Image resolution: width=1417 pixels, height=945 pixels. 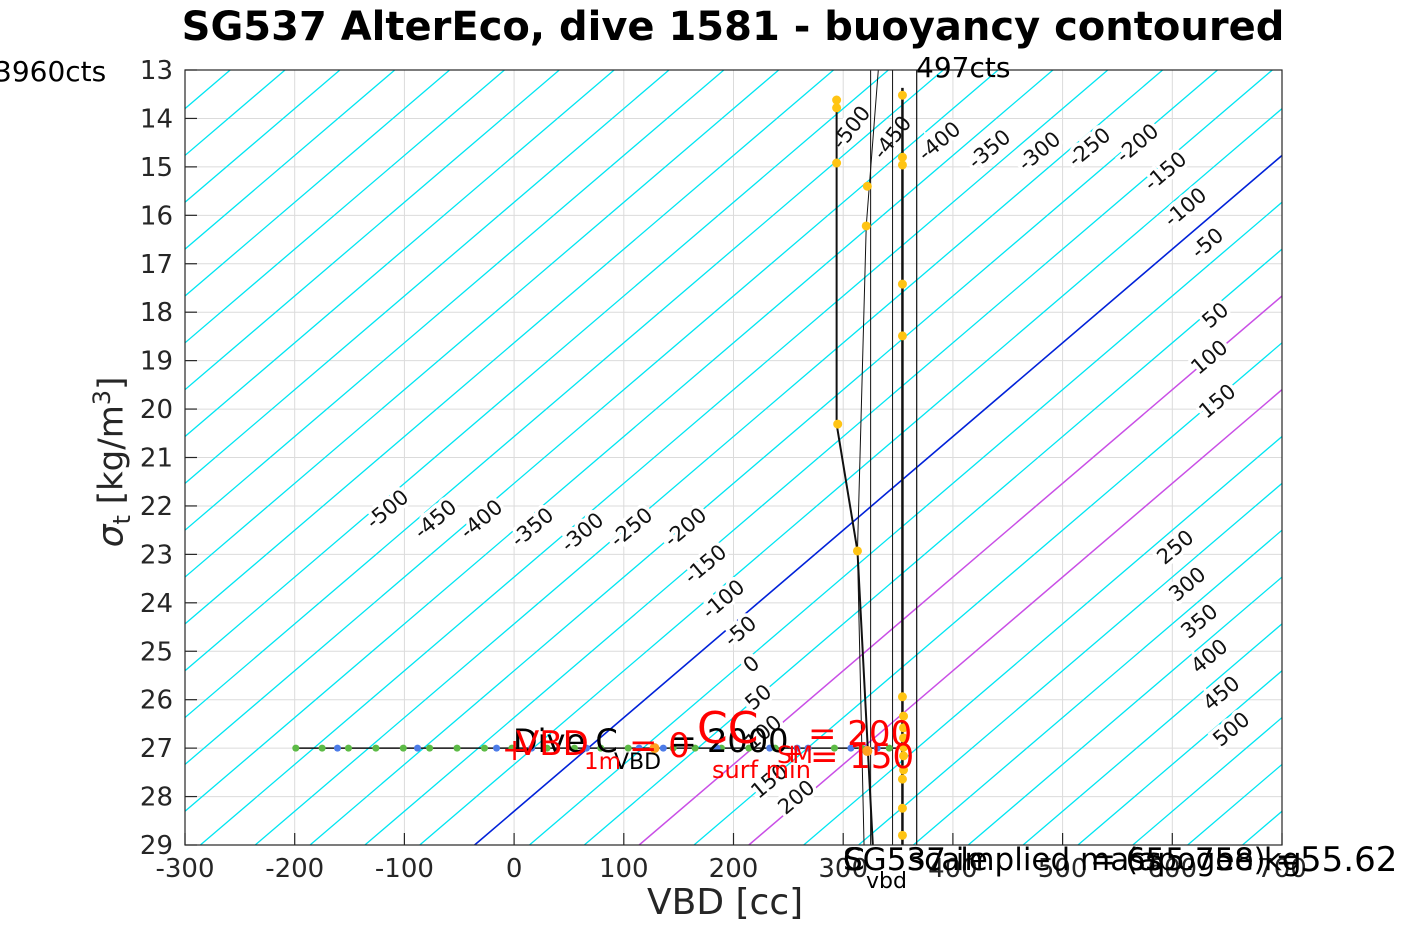 I want to click on y-tick-label: 13, so click(x=156, y=71).